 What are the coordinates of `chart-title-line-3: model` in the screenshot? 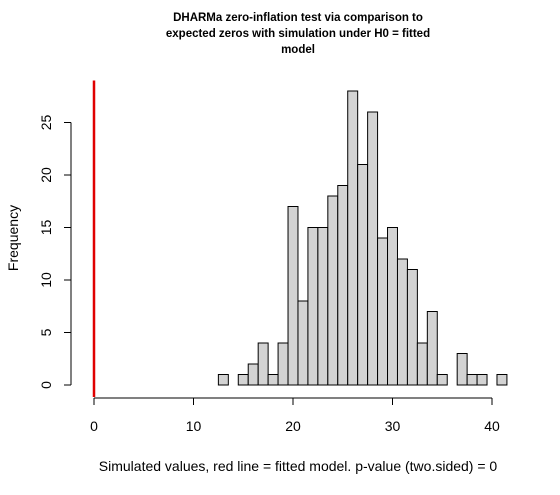 It's located at (298, 50).